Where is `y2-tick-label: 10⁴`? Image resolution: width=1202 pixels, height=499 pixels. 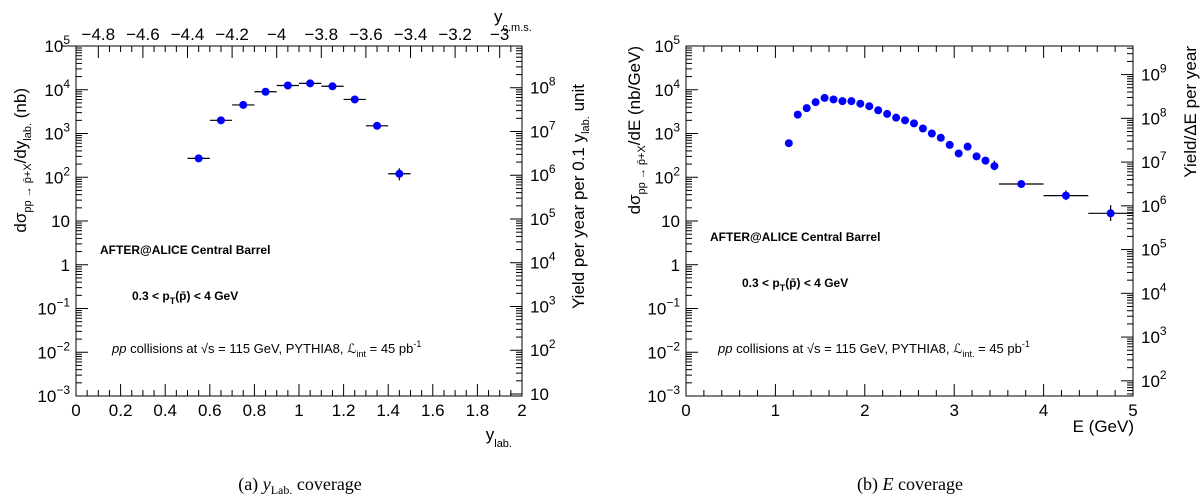
y2-tick-label: 10⁴ is located at coordinates (1154, 291).